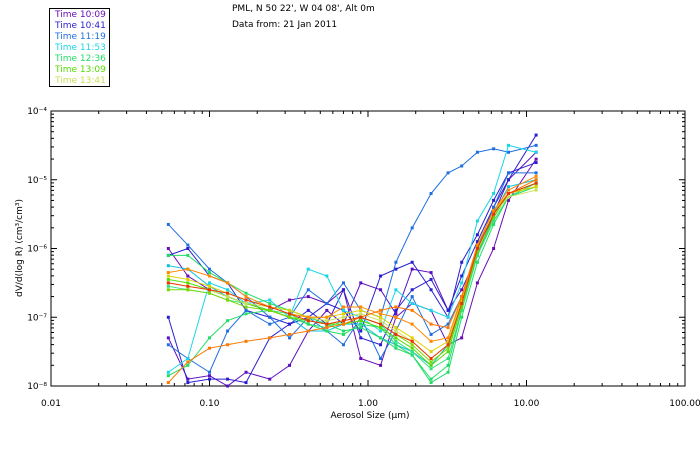 Image resolution: width=700 pixels, height=450 pixels. I want to click on y-tick-label: 10⁻⁸, so click(37, 387).